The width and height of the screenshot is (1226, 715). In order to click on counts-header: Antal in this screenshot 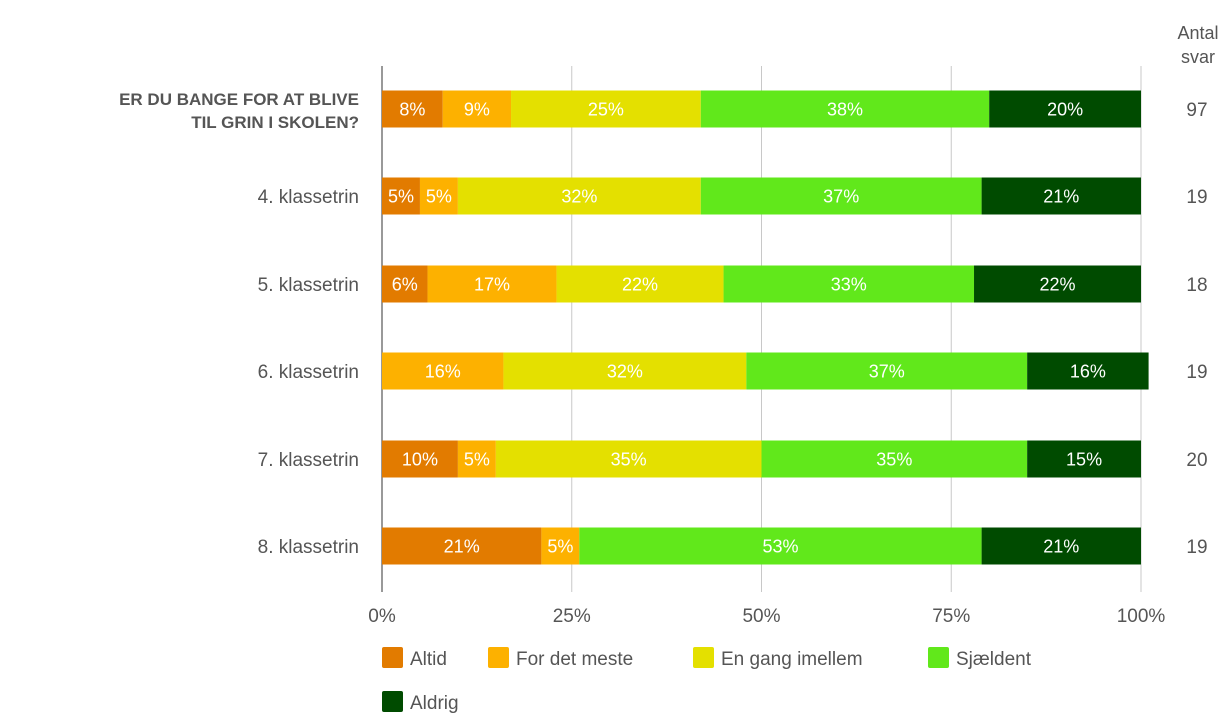, I will do `click(1197, 33)`.